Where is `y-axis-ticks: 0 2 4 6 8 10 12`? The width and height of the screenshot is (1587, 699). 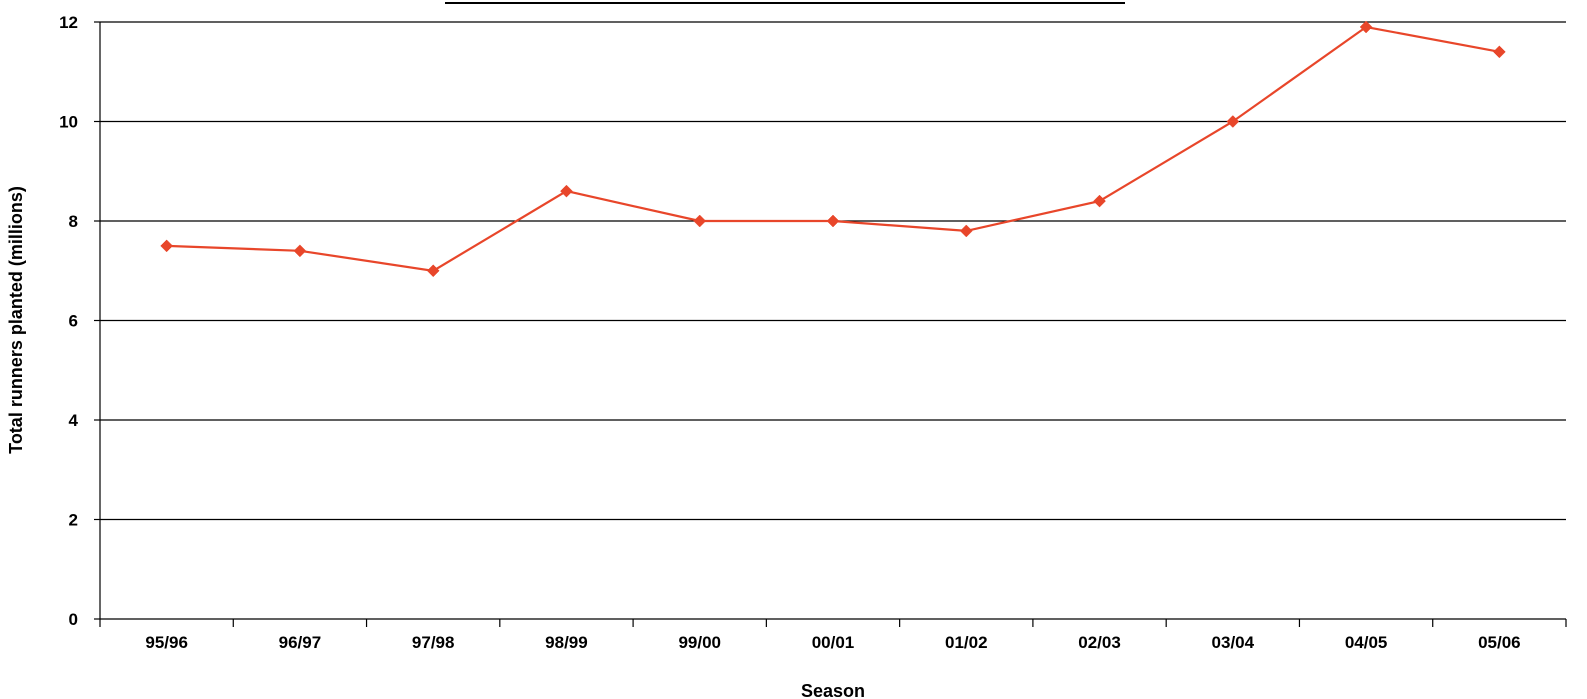
y-axis-ticks: 0 2 4 6 8 10 12 is located at coordinates (79, 321).